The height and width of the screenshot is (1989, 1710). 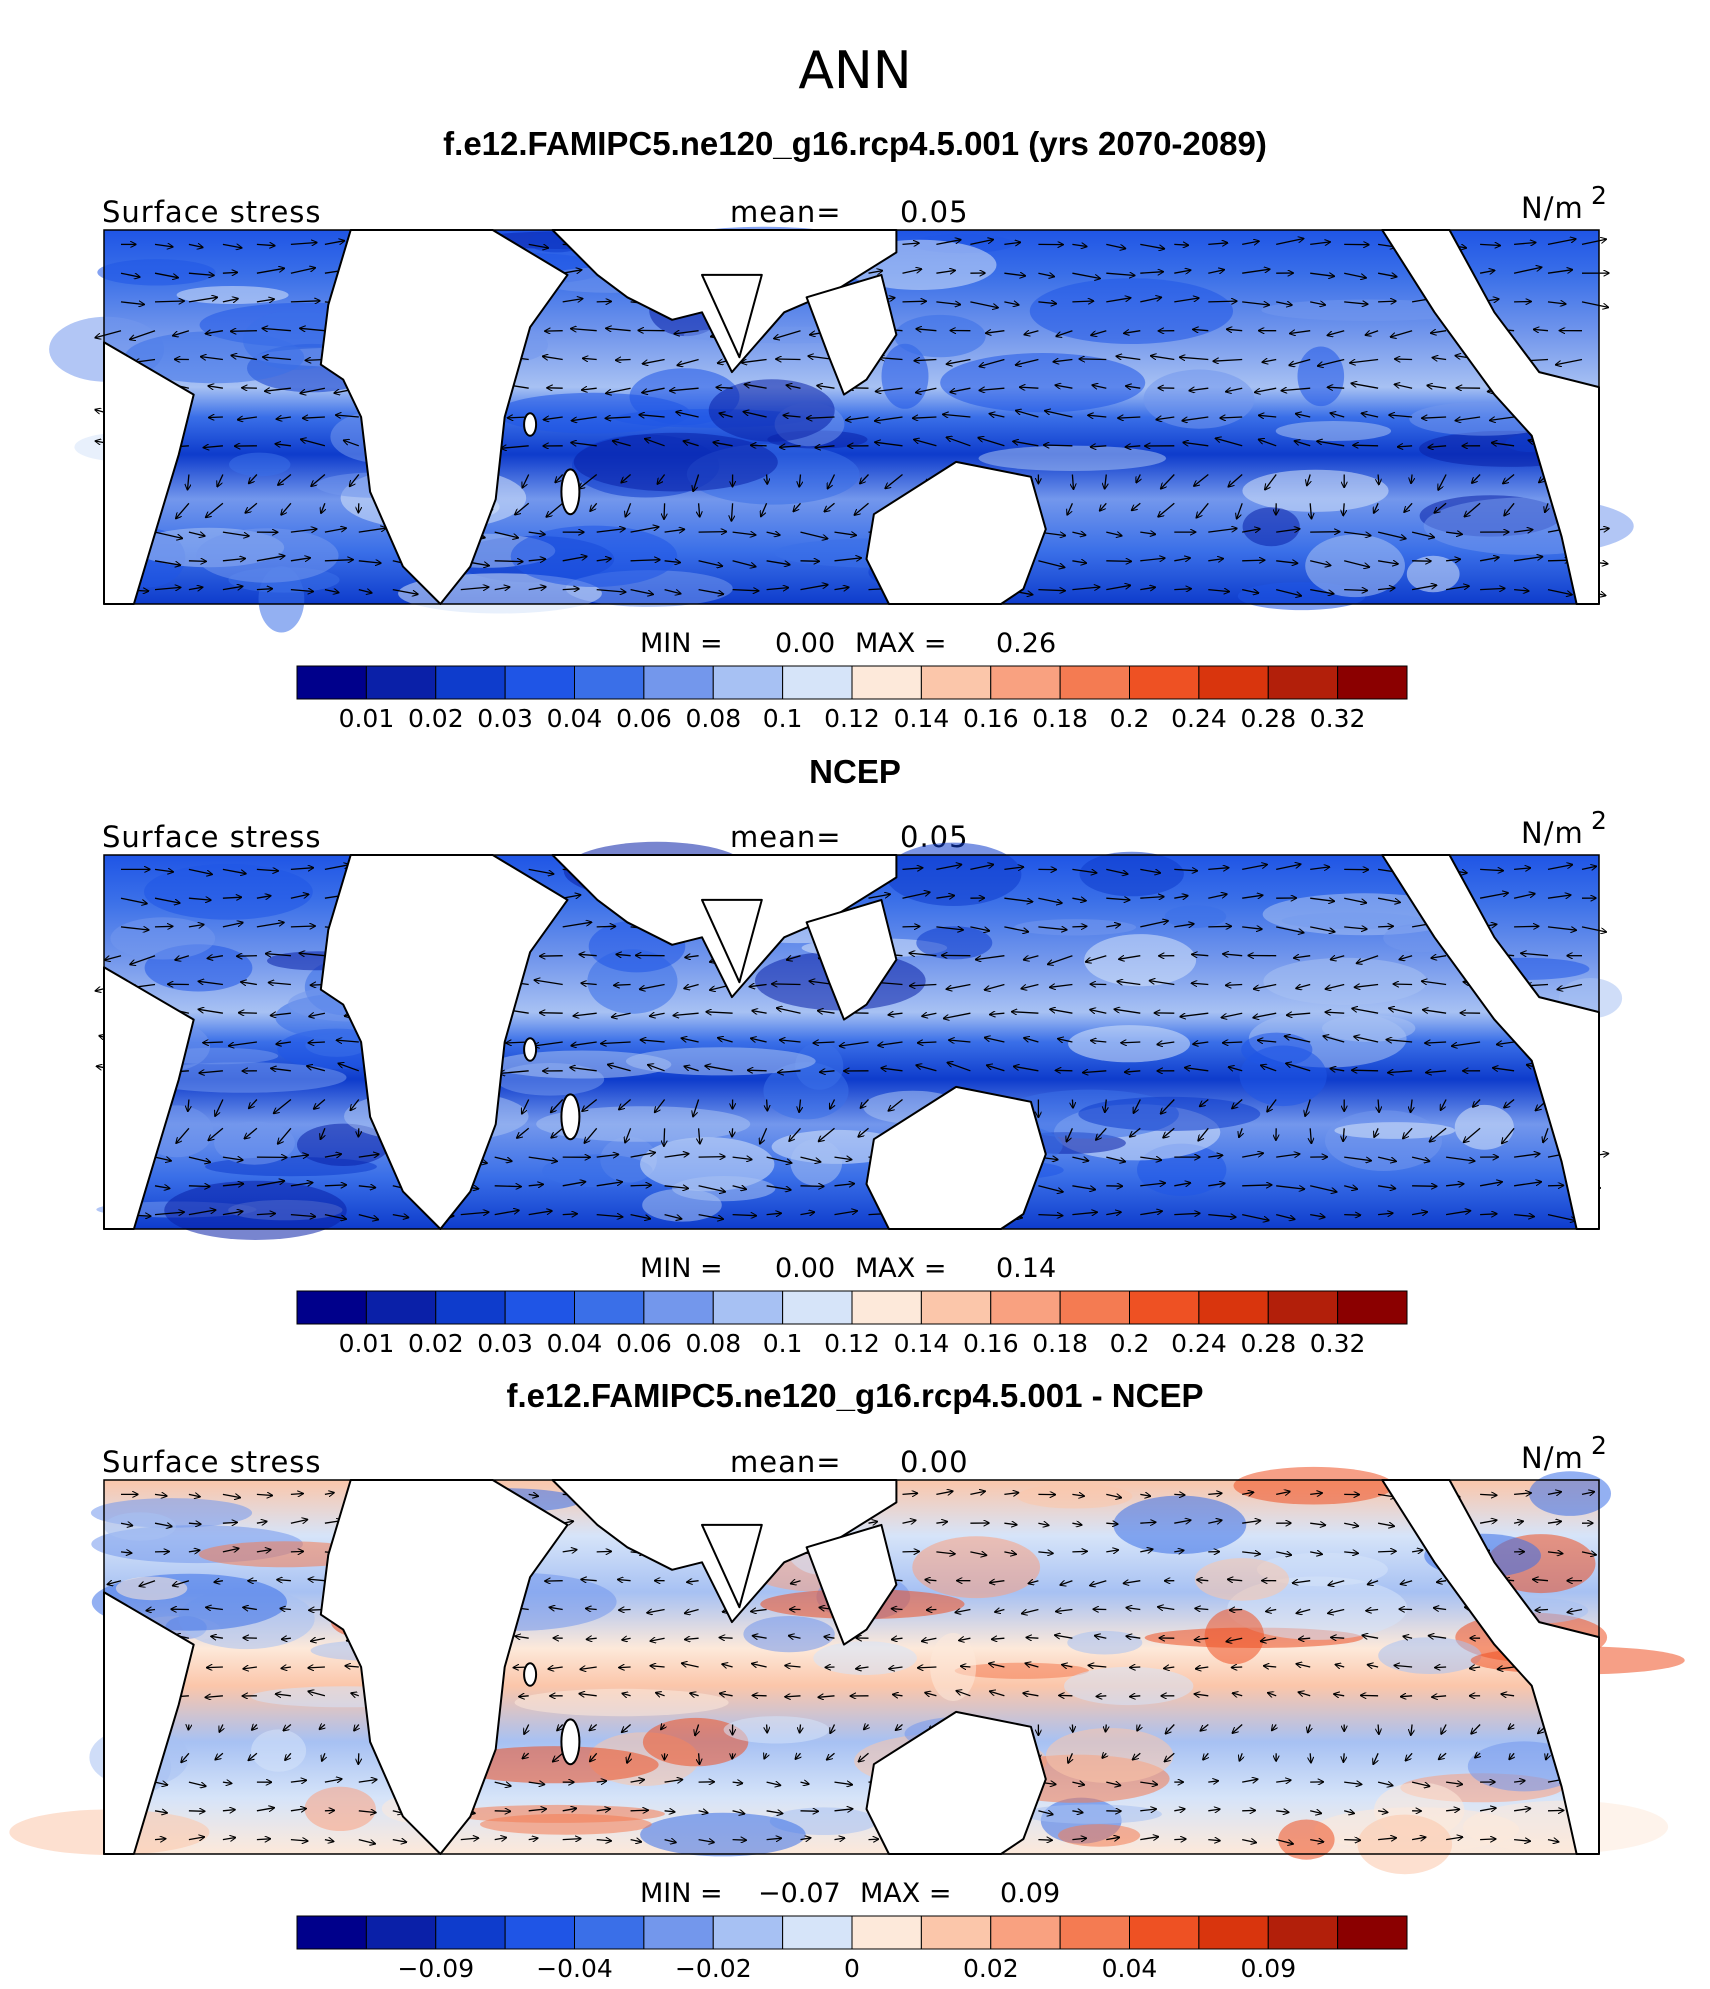 What do you see at coordinates (991, 1343) in the screenshot?
I see `colorbar-tick-label: 0.16` at bounding box center [991, 1343].